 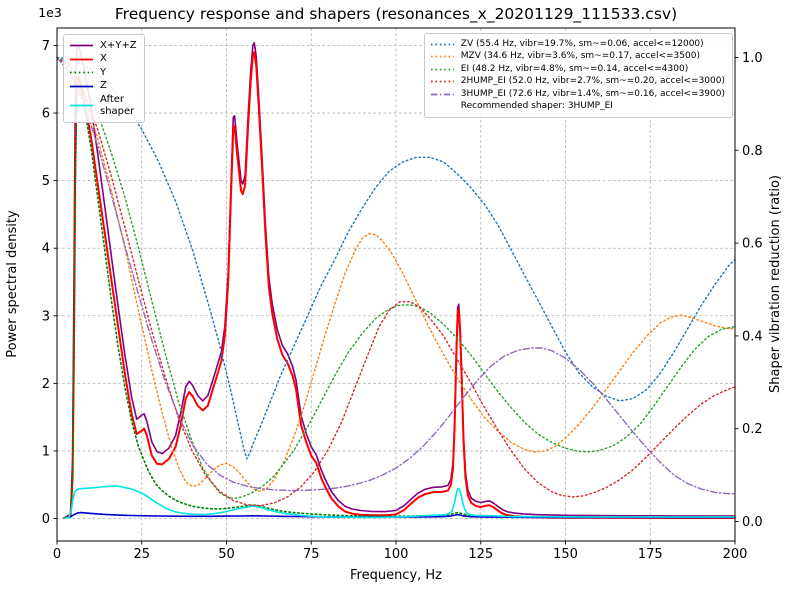 What do you see at coordinates (396, 554) in the screenshot?
I see `x-tick-label: 100` at bounding box center [396, 554].